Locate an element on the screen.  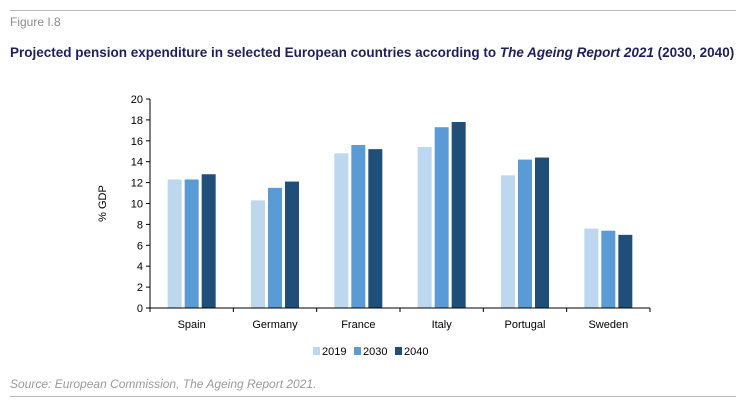
legend: 2019 2030 2040 is located at coordinates (370, 352).